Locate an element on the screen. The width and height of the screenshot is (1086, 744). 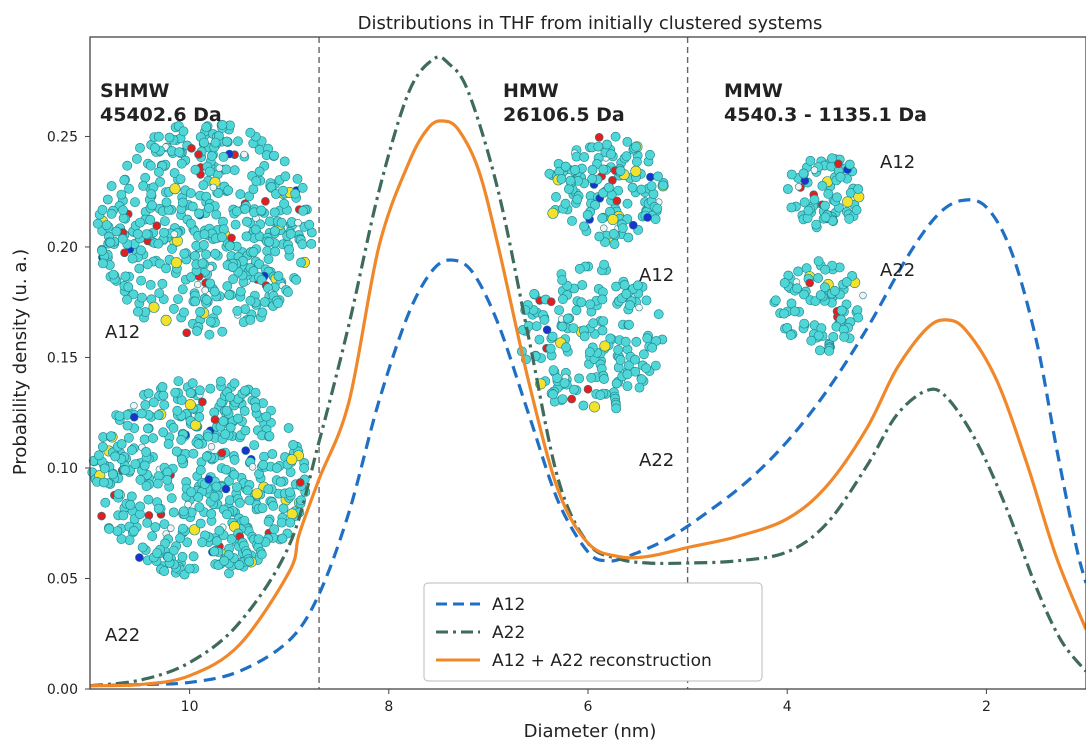
structure-label-hmw-a22: A22 is located at coordinates (656, 460).